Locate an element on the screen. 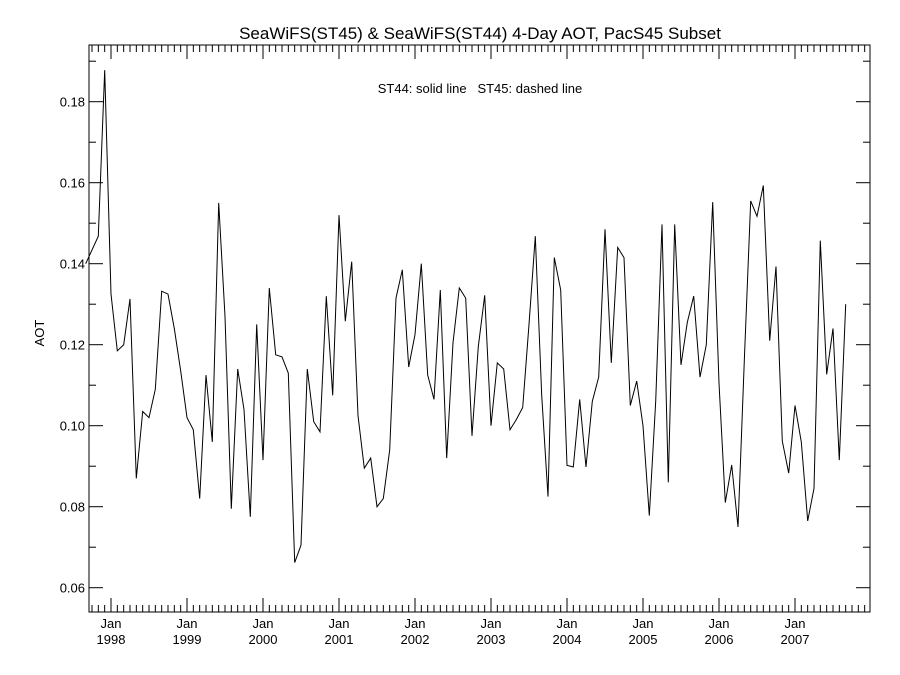 The height and width of the screenshot is (675, 900). y-tick-label: 0.16 is located at coordinates (72, 183).